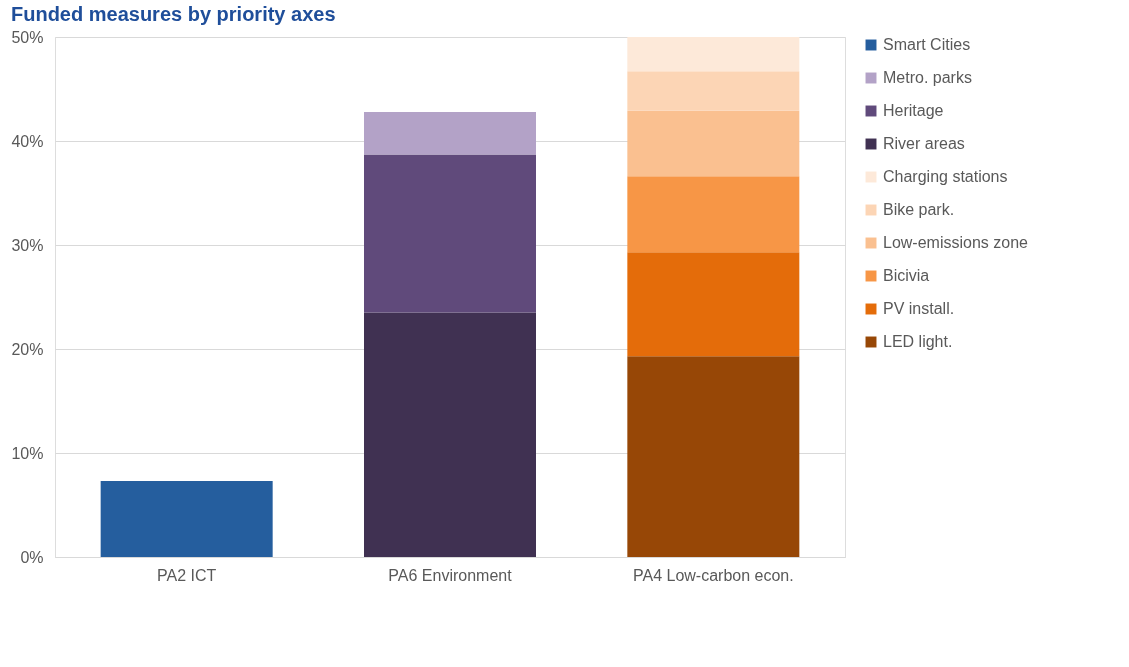 This screenshot has width=1129, height=667. Describe the element at coordinates (919, 308) in the screenshot. I see `legend-label: PV install.` at that location.